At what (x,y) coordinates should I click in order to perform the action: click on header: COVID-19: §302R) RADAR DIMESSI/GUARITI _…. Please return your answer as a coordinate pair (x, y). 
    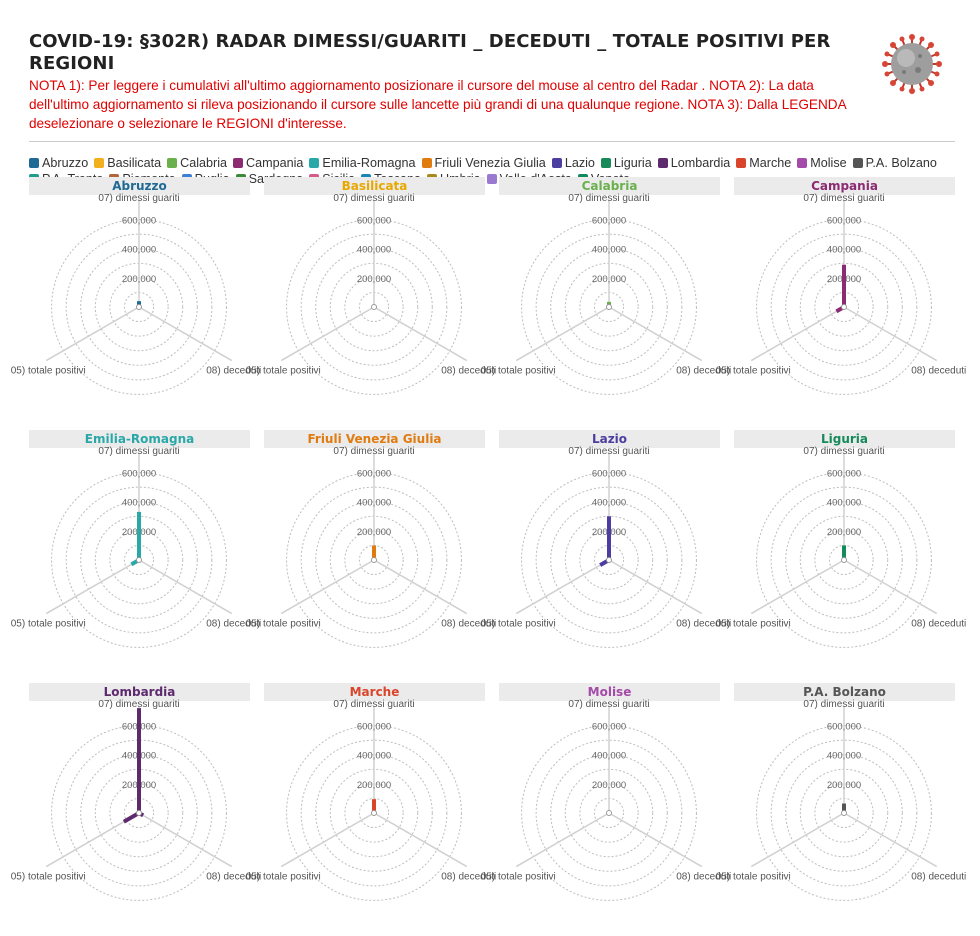
    Looking at the image, I should click on (492, 71).